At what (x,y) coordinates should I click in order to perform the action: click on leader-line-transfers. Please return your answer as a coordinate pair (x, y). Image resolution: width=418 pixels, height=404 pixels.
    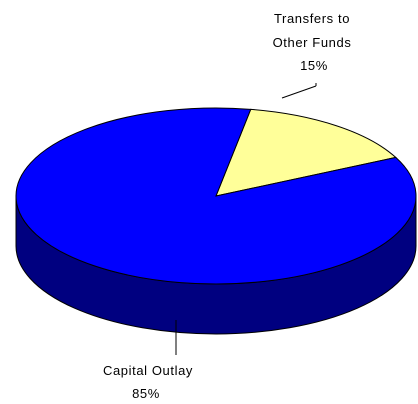
    Looking at the image, I should click on (299, 92).